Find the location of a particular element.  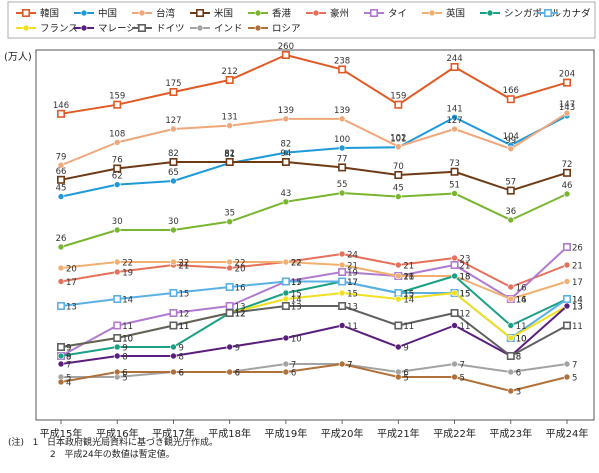

data-label-5-9: 21 is located at coordinates (577, 267).